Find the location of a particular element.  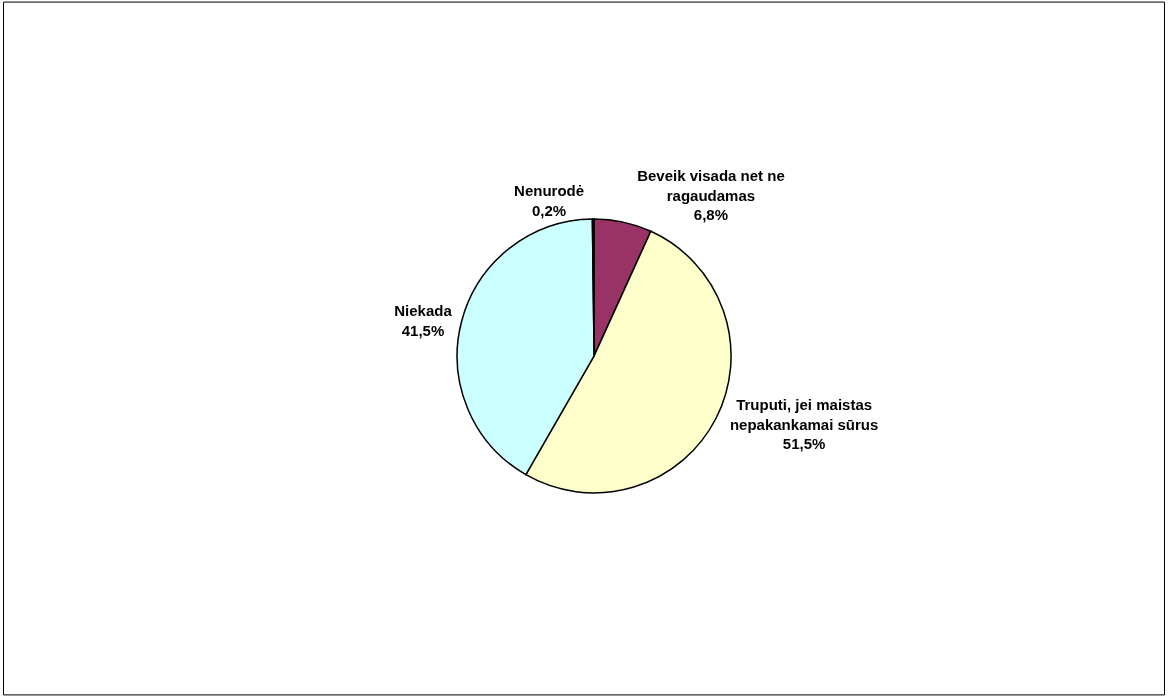

data-label: 0,2% is located at coordinates (549, 210).